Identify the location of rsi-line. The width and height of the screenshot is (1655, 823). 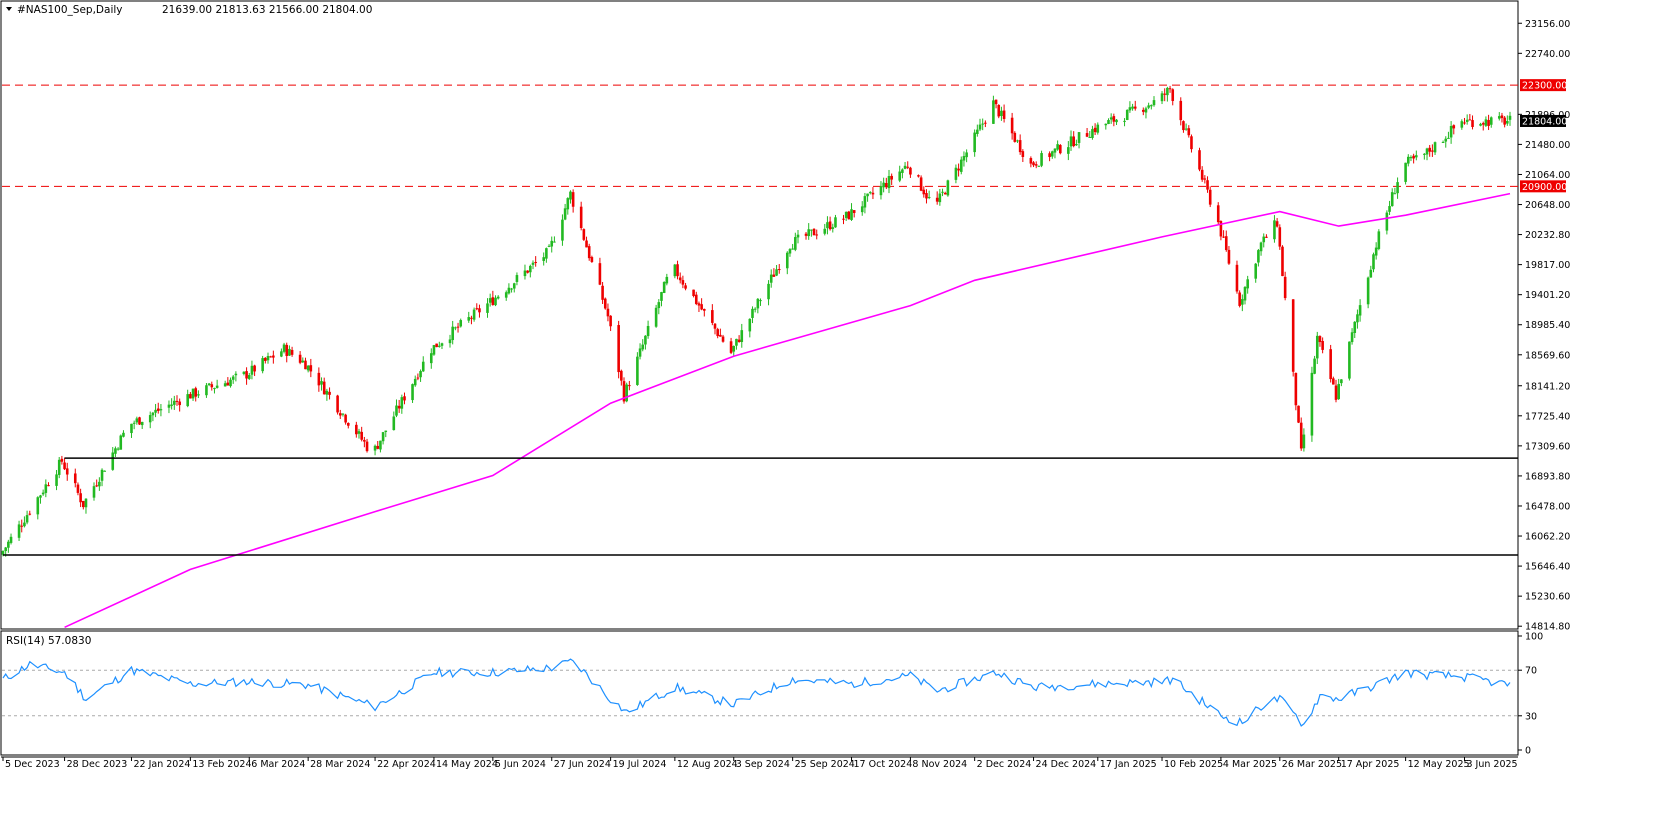
(756, 692).